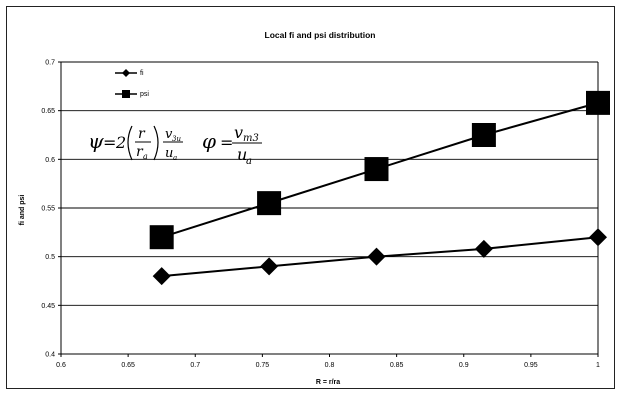 This screenshot has height=395, width=623. Describe the element at coordinates (132, 83) in the screenshot. I see `legend: fi psi` at that location.